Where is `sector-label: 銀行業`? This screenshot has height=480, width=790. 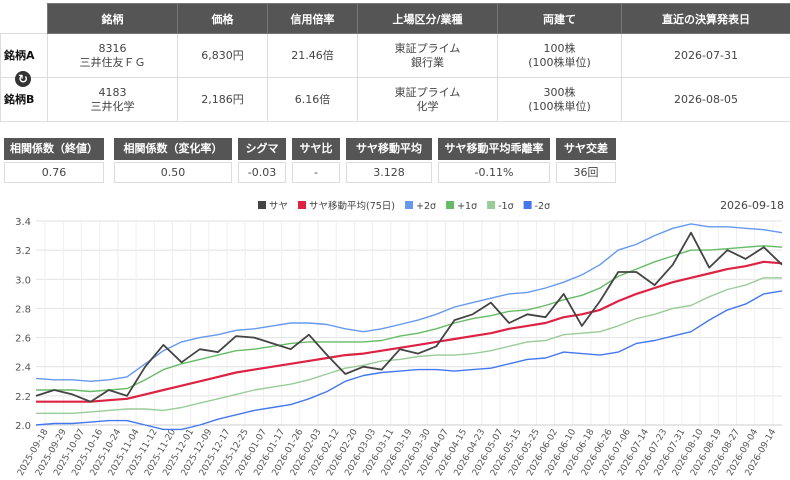 sector-label: 銀行業 is located at coordinates (427, 62).